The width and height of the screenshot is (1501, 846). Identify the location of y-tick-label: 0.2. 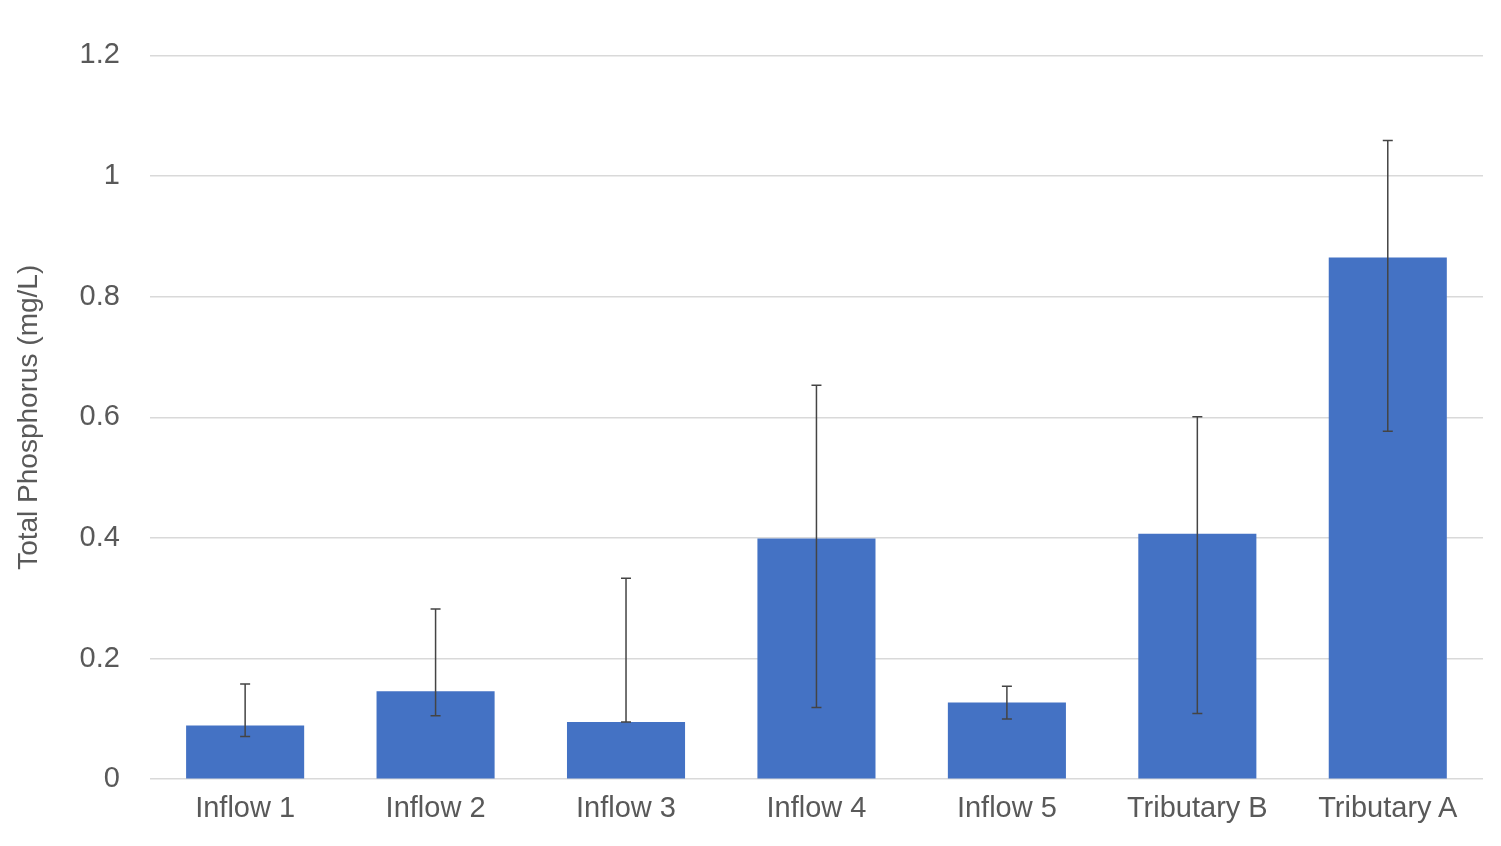
(99, 656).